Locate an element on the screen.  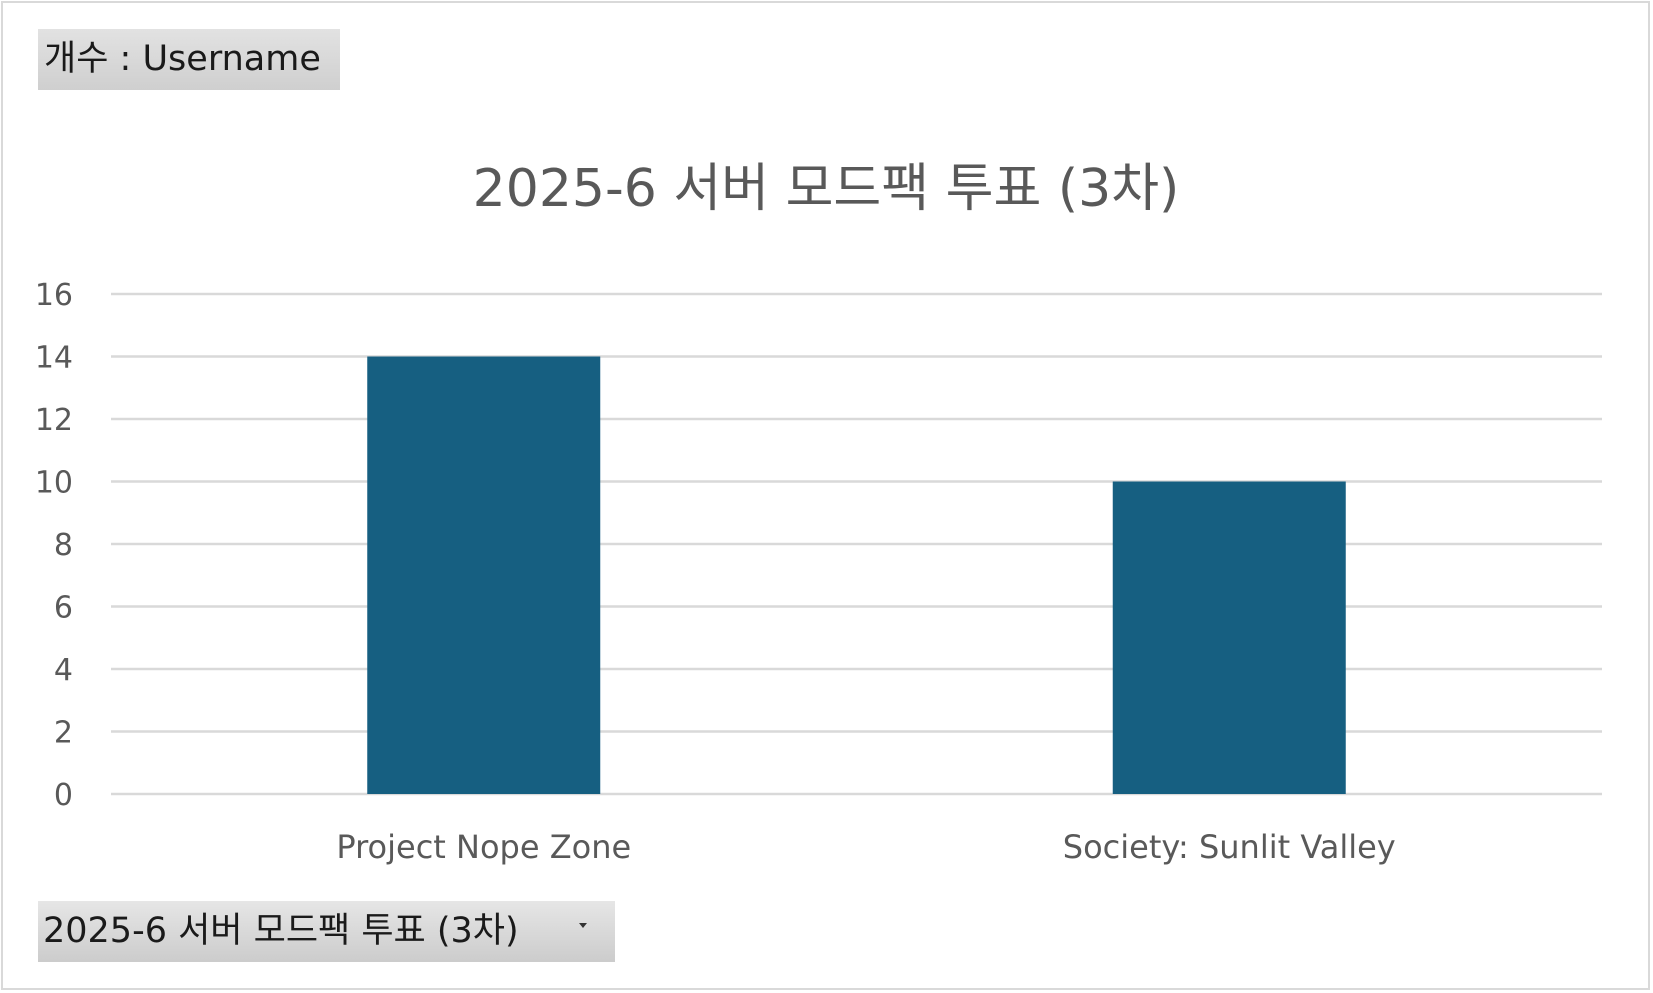
y-axis-tick-labels: 0 2 4 6 8 10 12 14 16 is located at coordinates (54, 545).